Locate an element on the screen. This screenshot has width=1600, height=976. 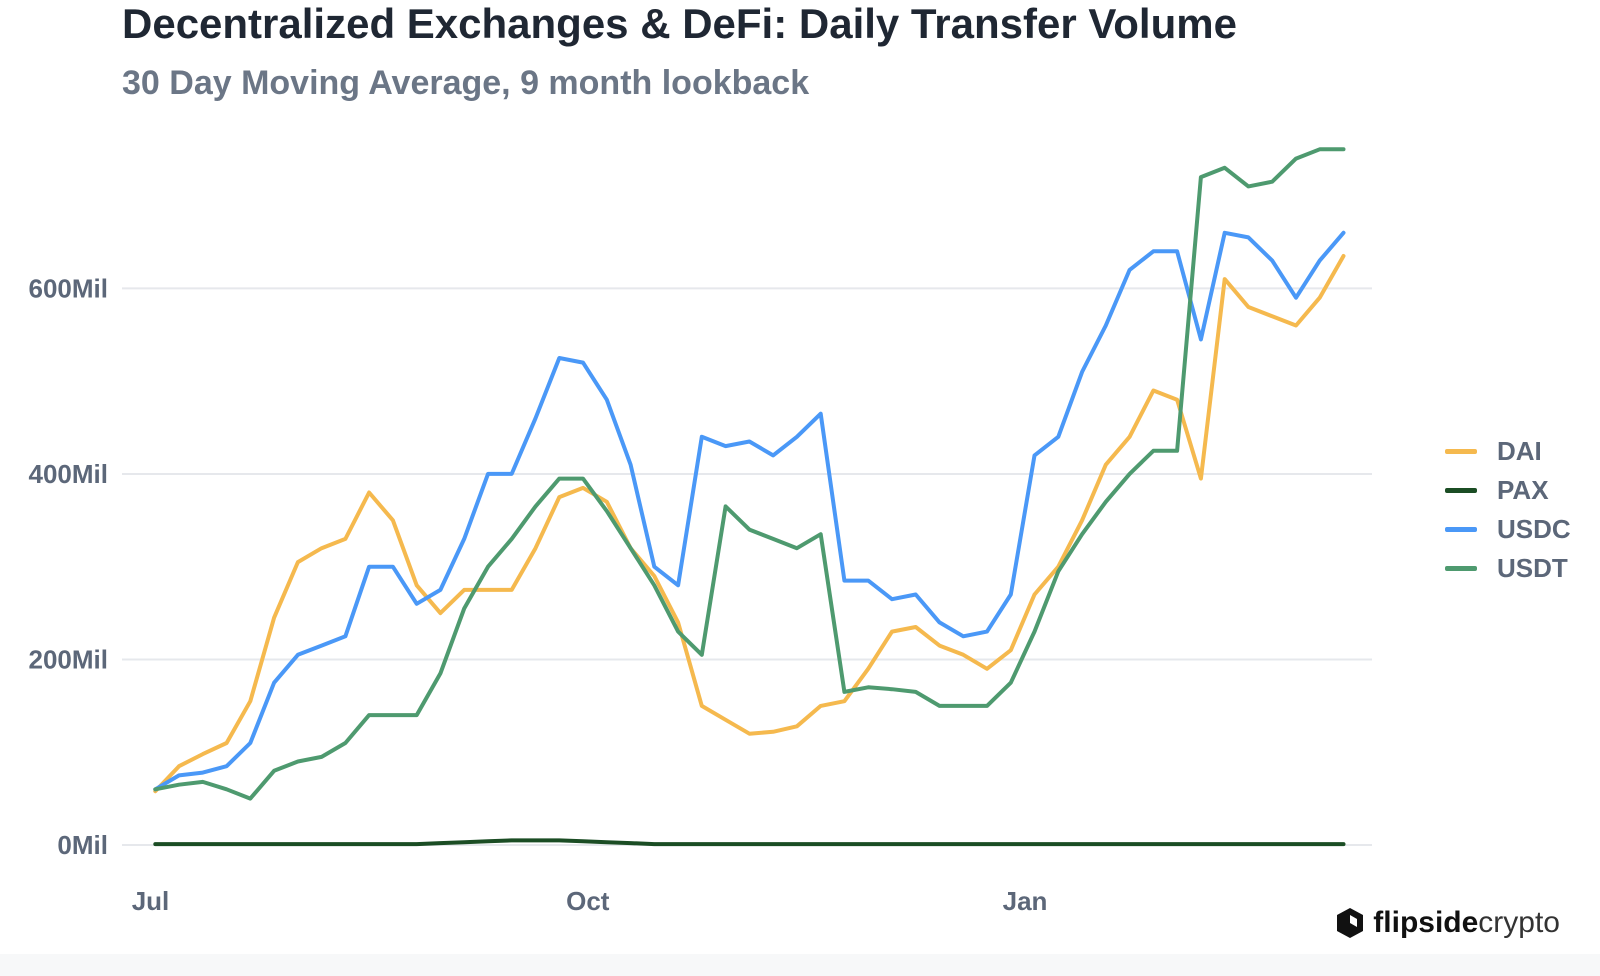
x-tick-label: Oct is located at coordinates (588, 901).